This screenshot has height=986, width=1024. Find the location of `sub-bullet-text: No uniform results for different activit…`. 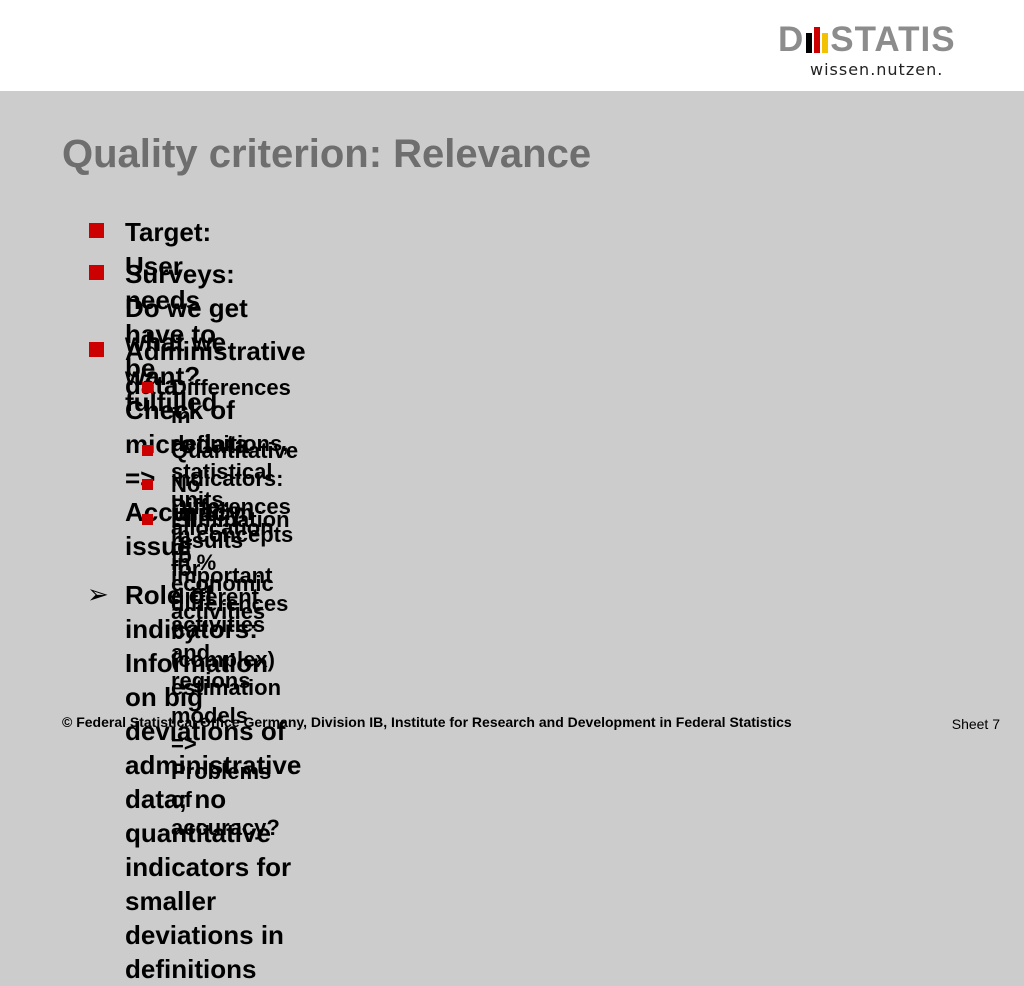

sub-bullet-text: No uniform results for different activit… is located at coordinates (218, 582).